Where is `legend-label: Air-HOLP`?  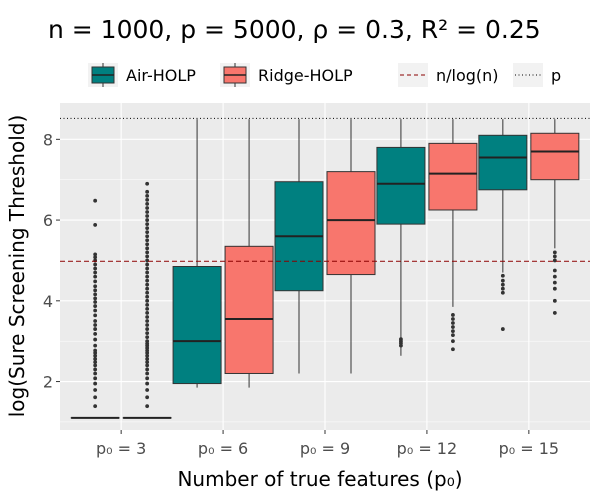
legend-label: Air-HOLP is located at coordinates (161, 75).